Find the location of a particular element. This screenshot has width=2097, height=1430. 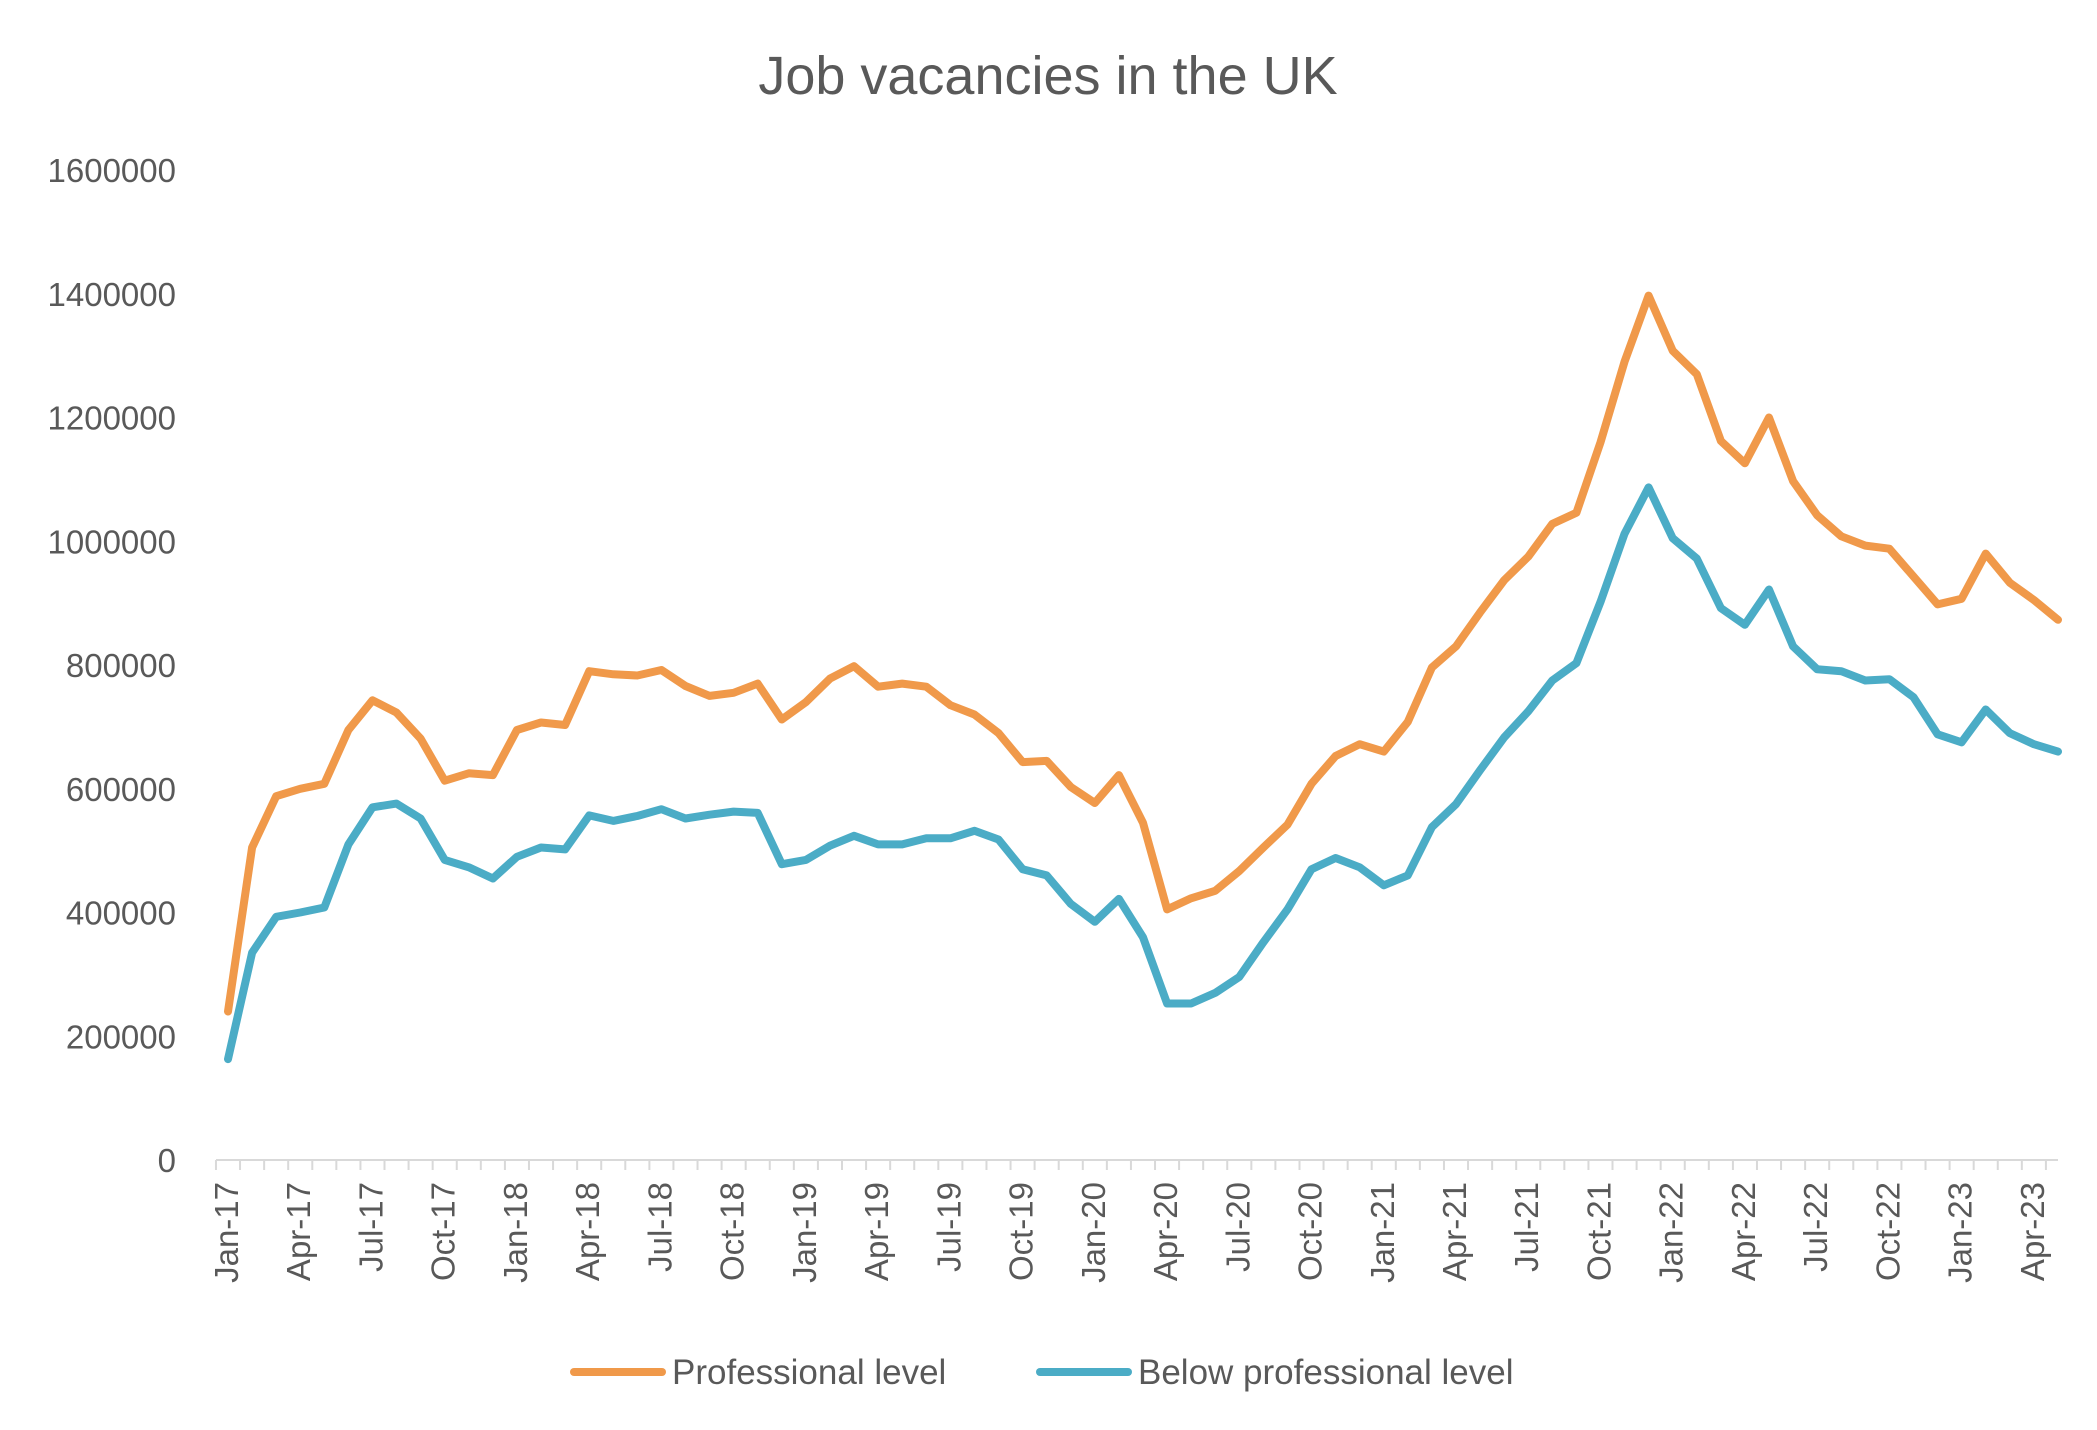

x-tick-label: Jul-22 is located at coordinates (1815, 1227).